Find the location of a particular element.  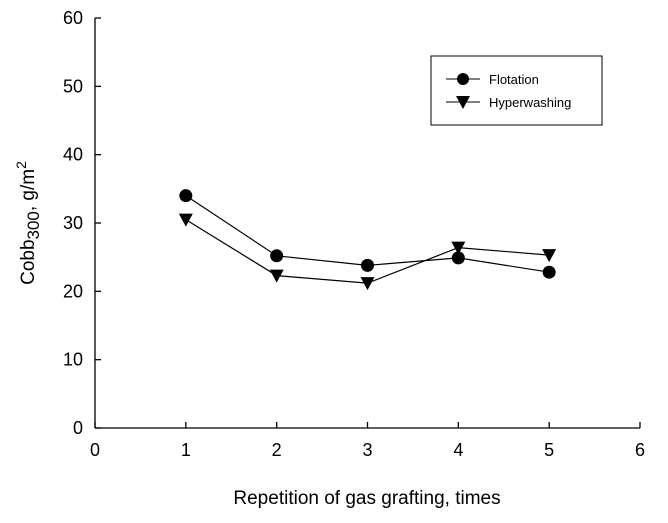

y-axis-title: Cobb300, g/m2 is located at coordinates (28, 223).